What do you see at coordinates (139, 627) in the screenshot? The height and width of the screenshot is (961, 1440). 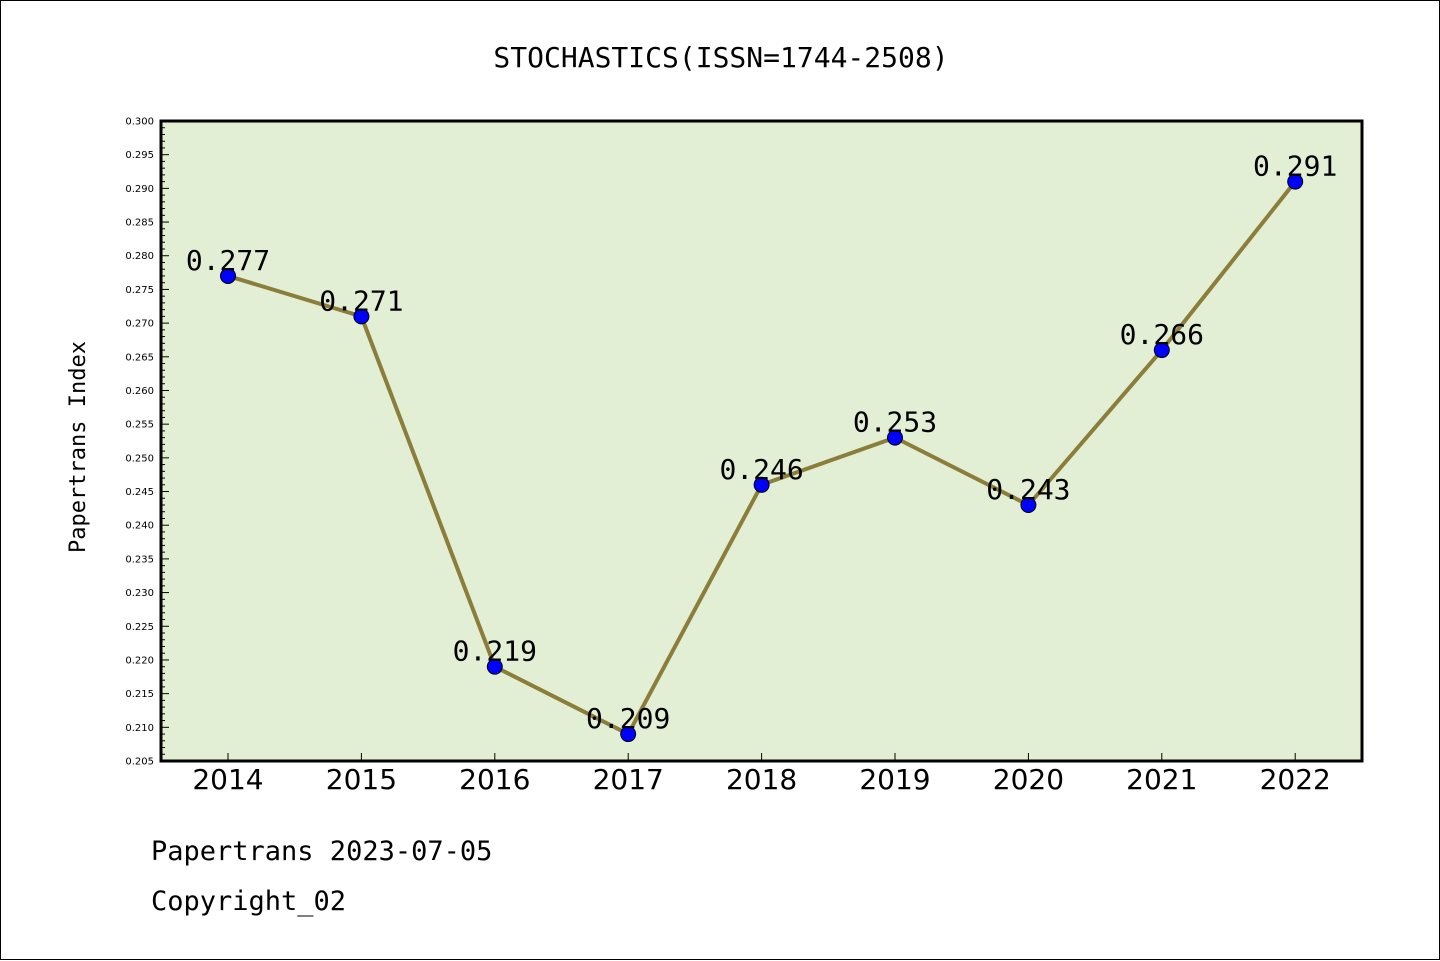 I see `y-tick-label: 0.225` at bounding box center [139, 627].